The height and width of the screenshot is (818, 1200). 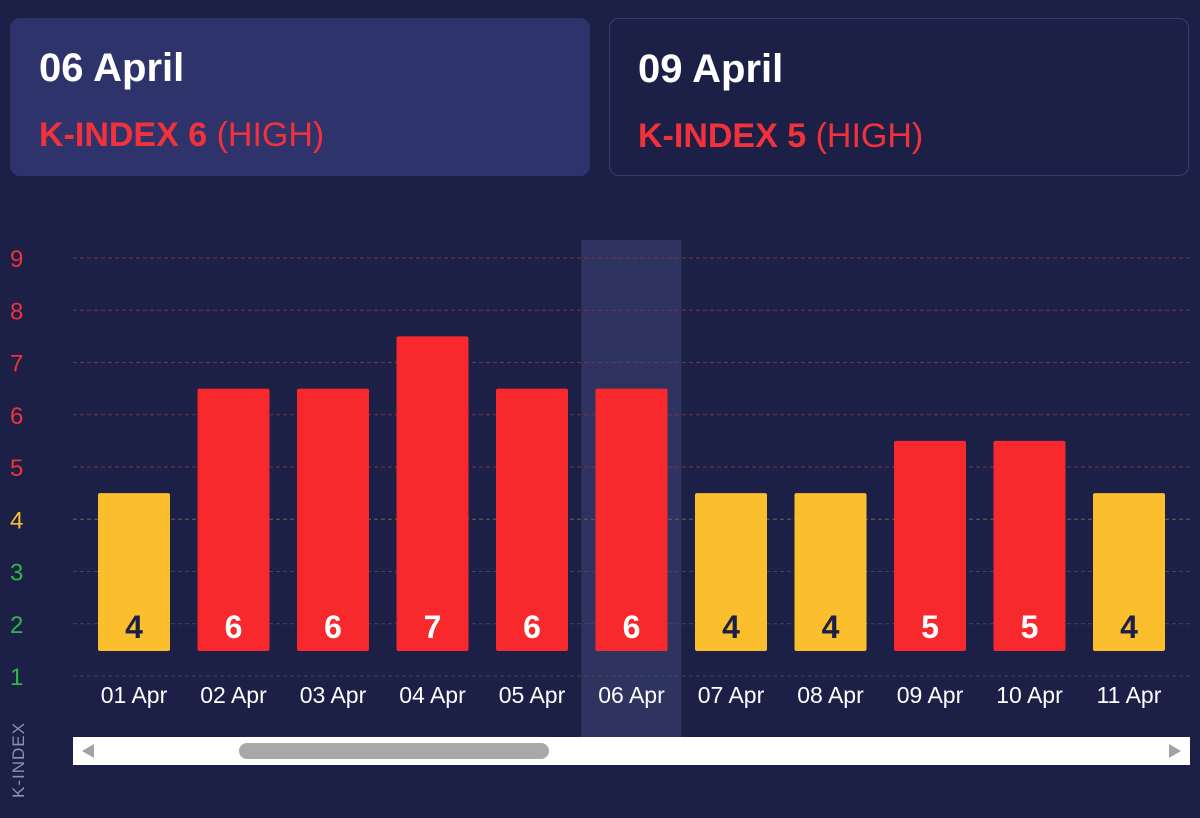 I want to click on card-kindex: K-INDEX 6 (HIGH), so click(x=181, y=135).